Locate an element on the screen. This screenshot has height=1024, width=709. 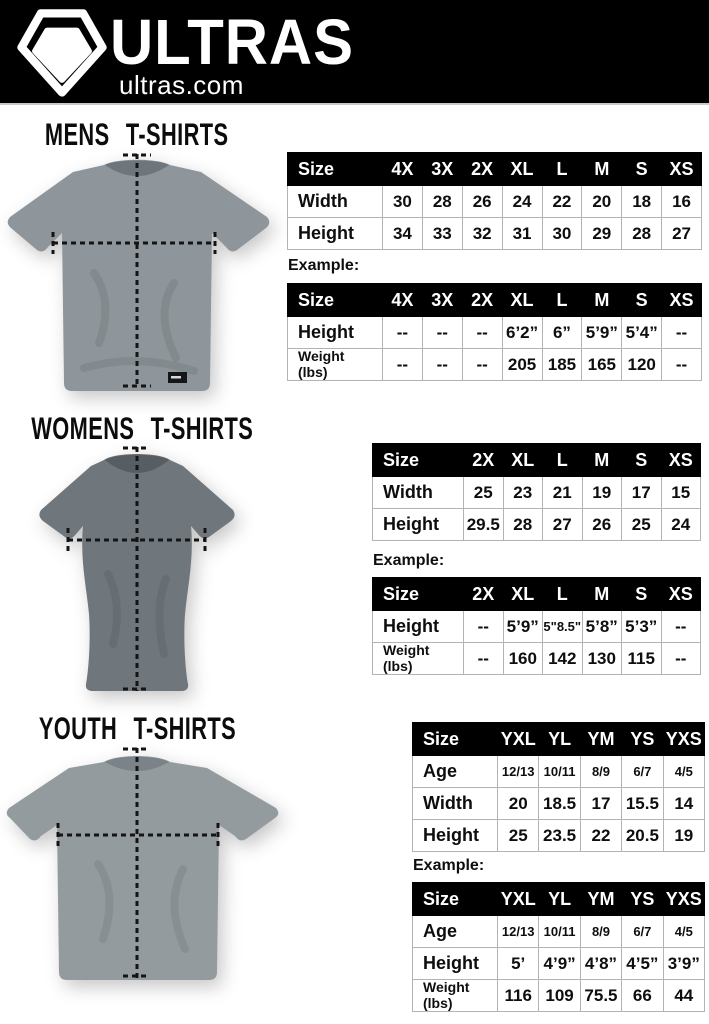
table-row: Weight (lbs) -- 160 142 130 115 -- is located at coordinates (536, 658).